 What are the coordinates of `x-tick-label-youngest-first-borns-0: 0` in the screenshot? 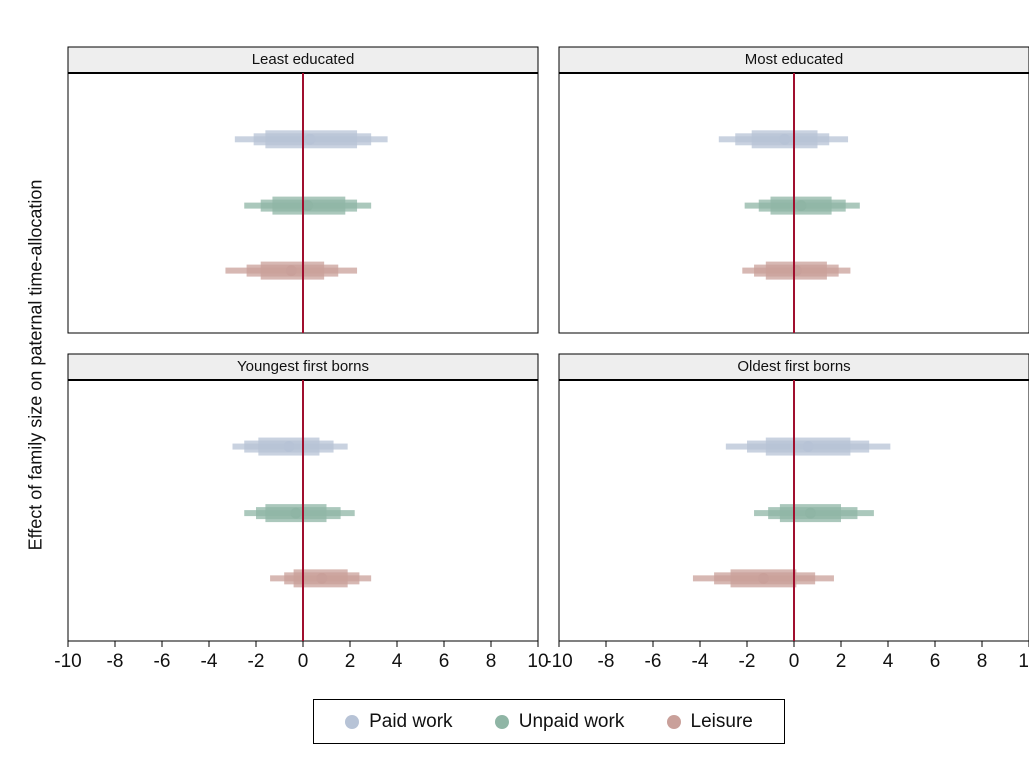 It's located at (303, 661).